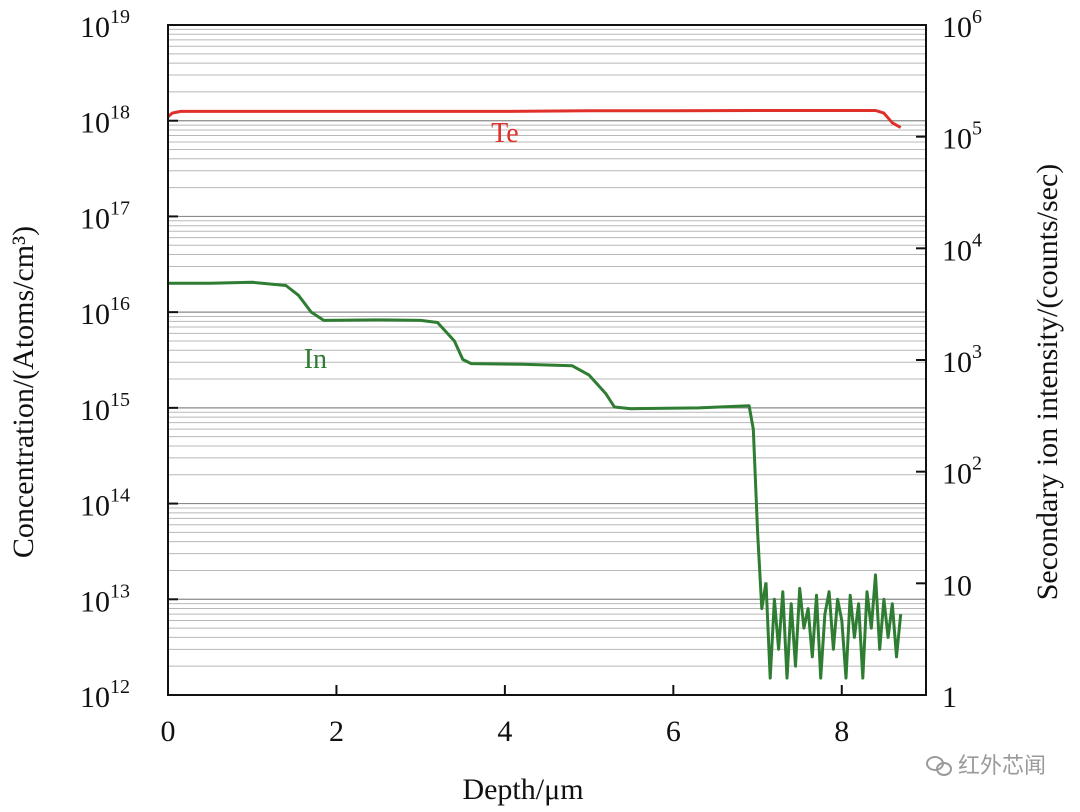 The width and height of the screenshot is (1080, 812). I want to click on y-right-tick-label: 10⁵, so click(962, 137).